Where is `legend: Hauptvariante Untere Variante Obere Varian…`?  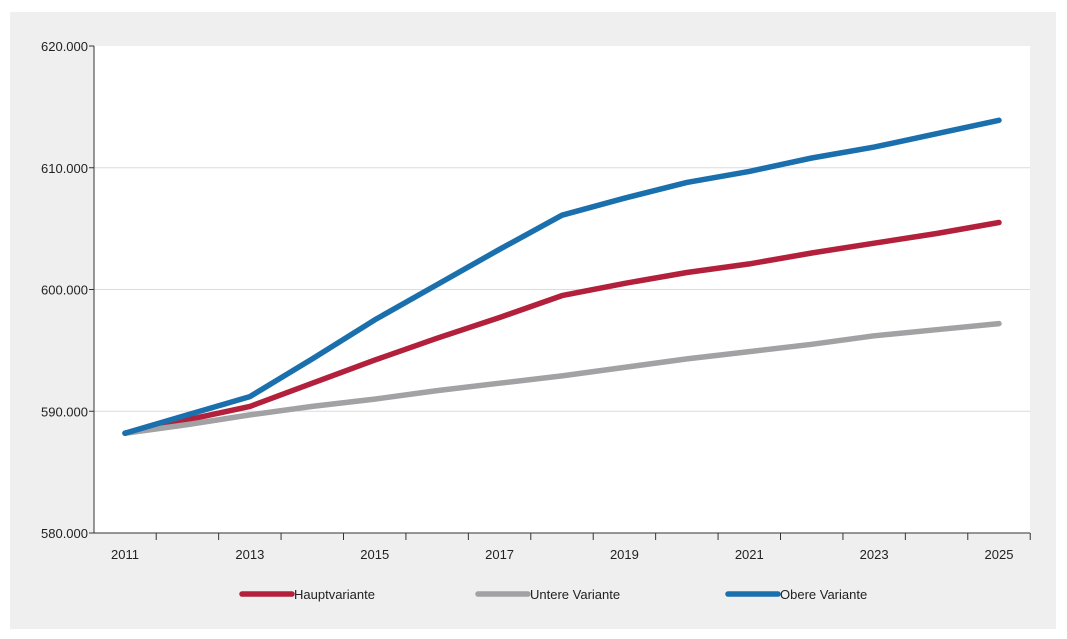
legend: Hauptvariante Untere Variante Obere Varian… is located at coordinates (553, 594).